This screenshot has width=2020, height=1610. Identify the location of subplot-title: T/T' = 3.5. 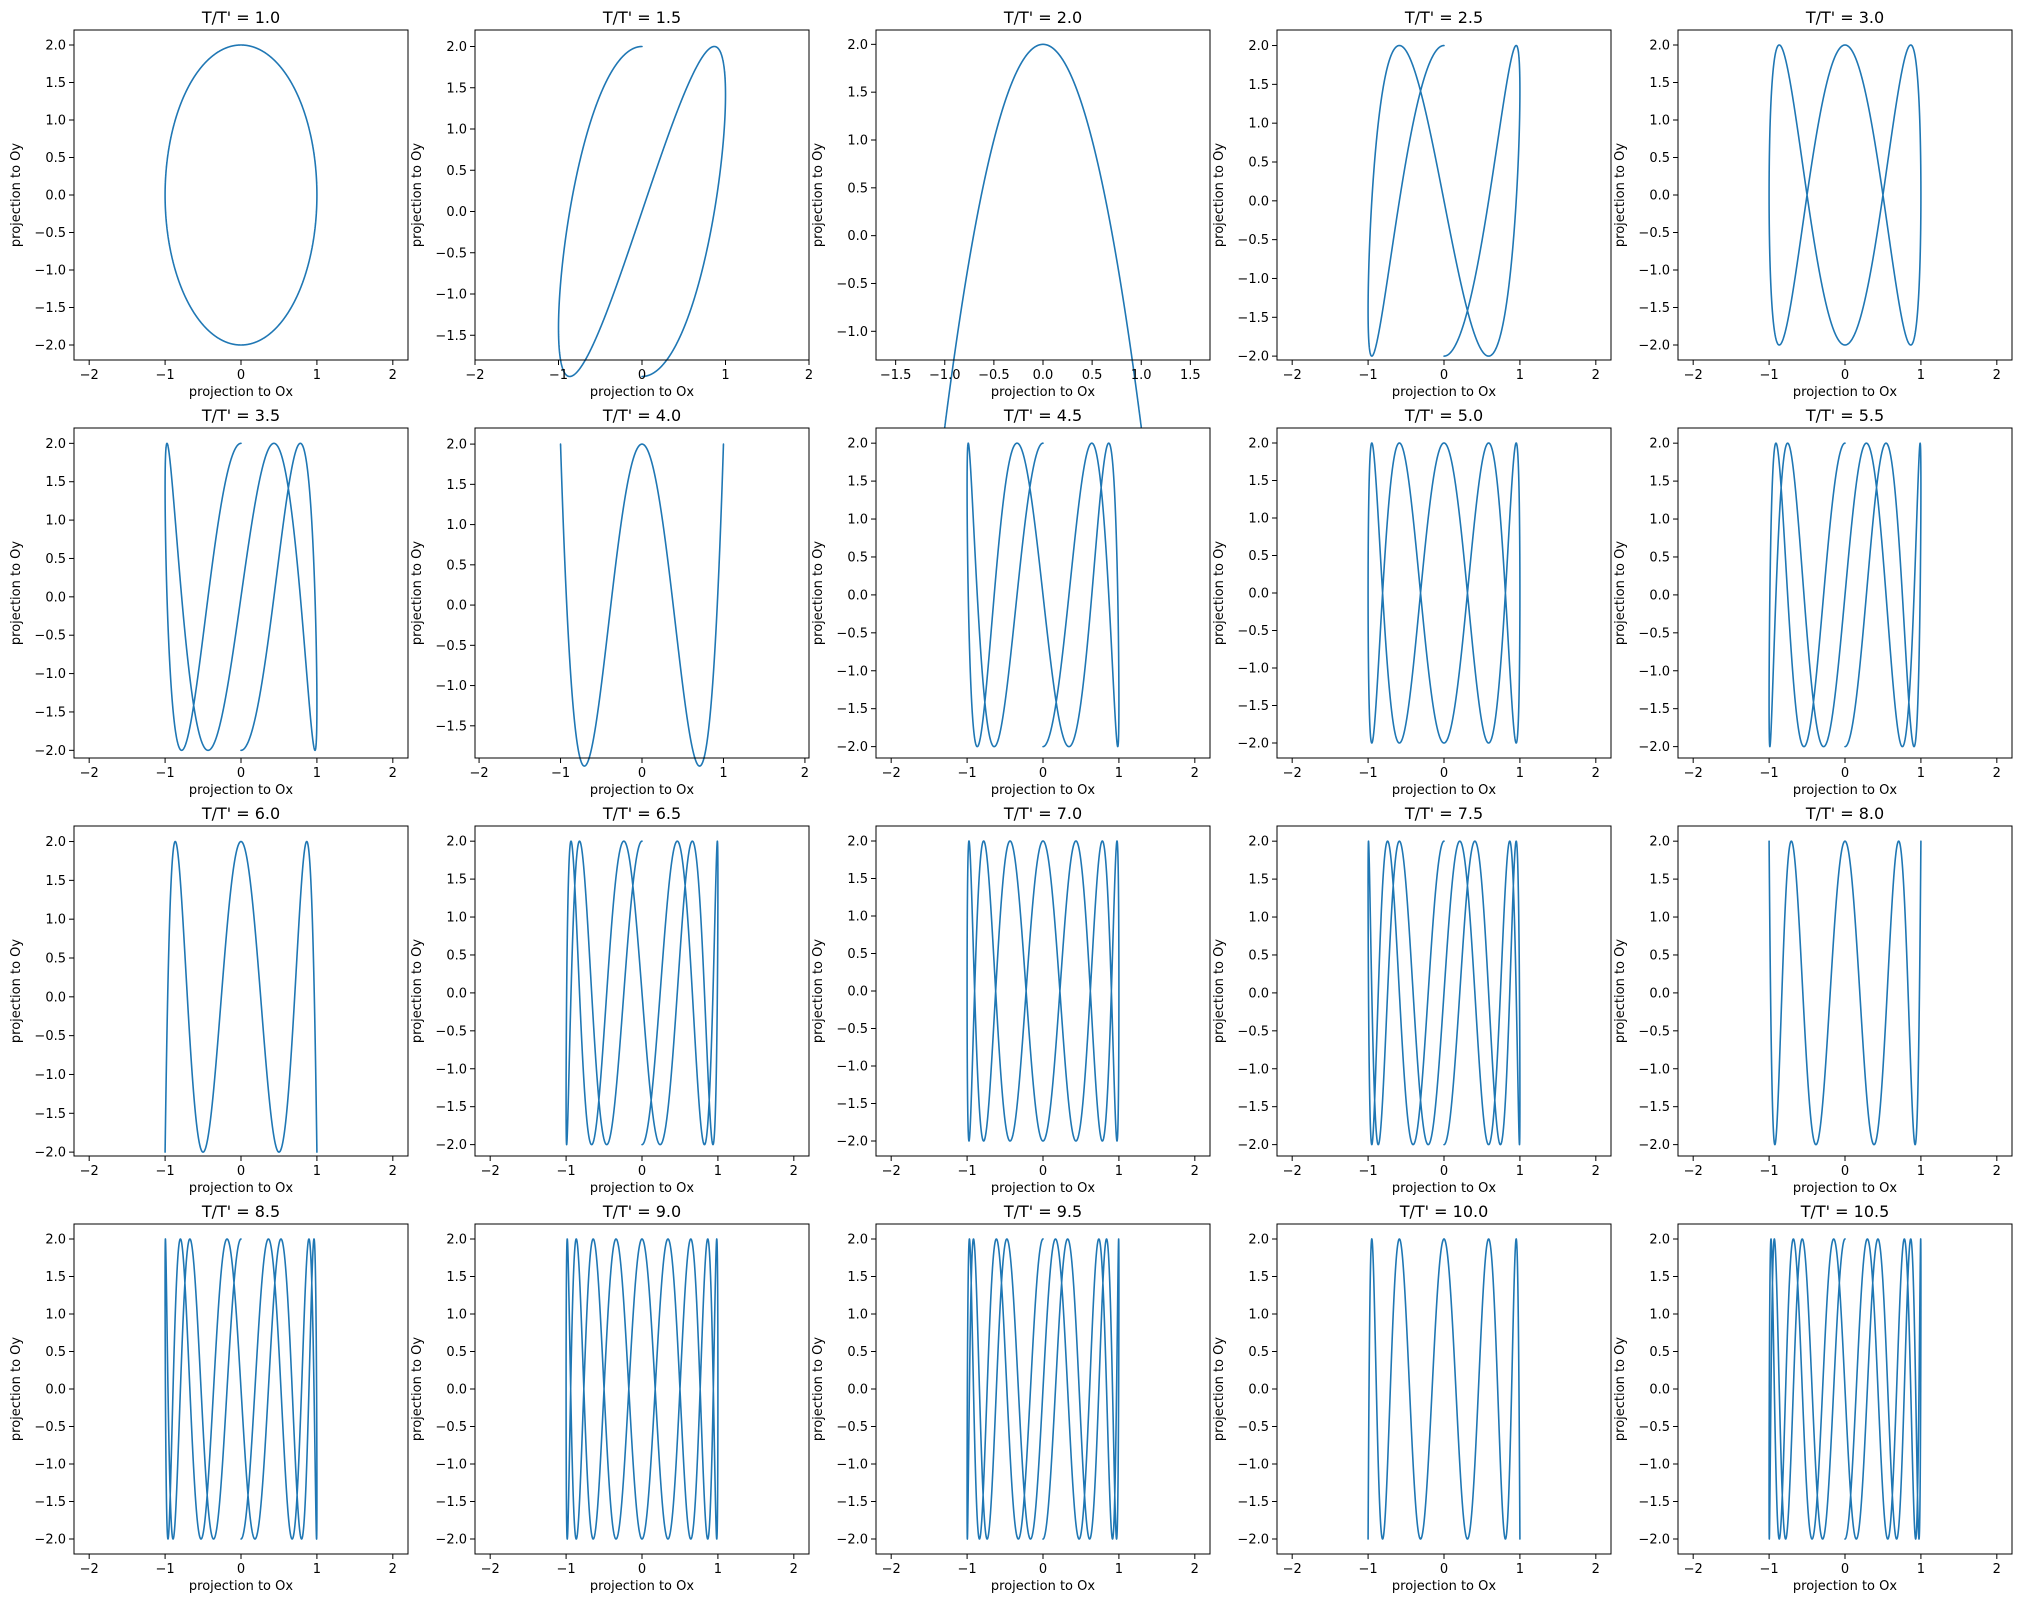
(240, 415).